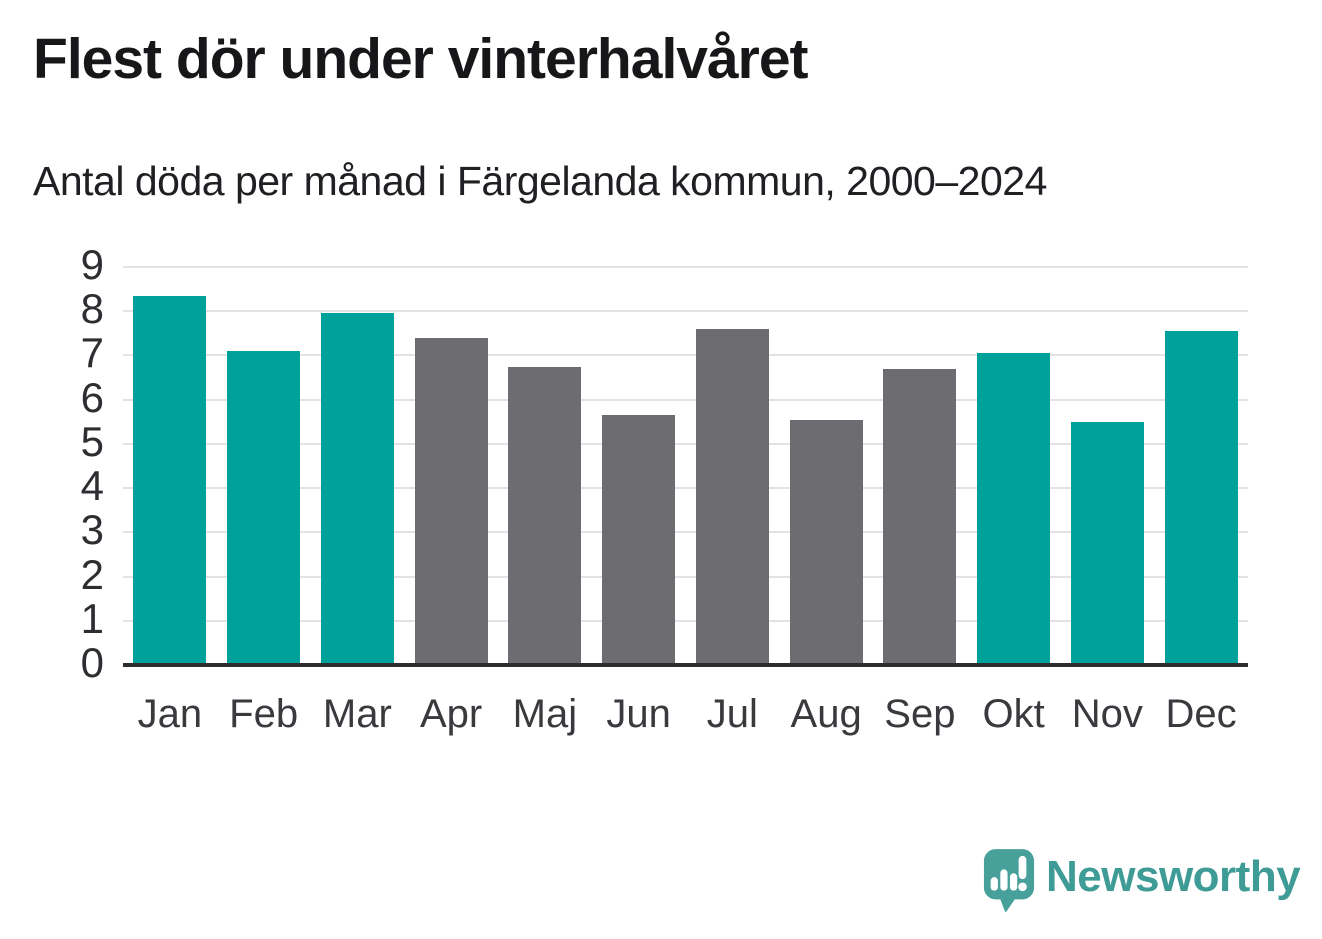 The height and width of the screenshot is (939, 1322). What do you see at coordinates (639, 540) in the screenshot?
I see `bar-jun` at bounding box center [639, 540].